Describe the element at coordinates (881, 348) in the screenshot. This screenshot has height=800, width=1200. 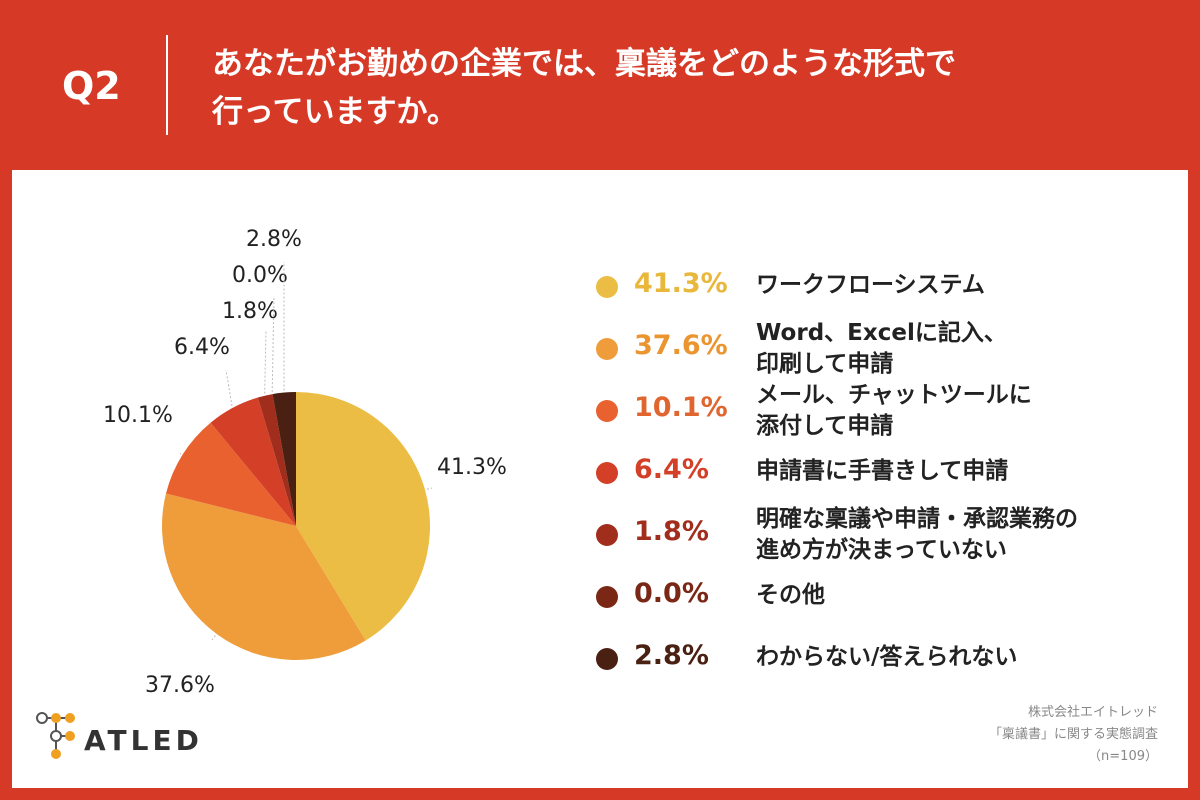
I see `legend-label: Word、Excelに記入、 印刷して申請` at that location.